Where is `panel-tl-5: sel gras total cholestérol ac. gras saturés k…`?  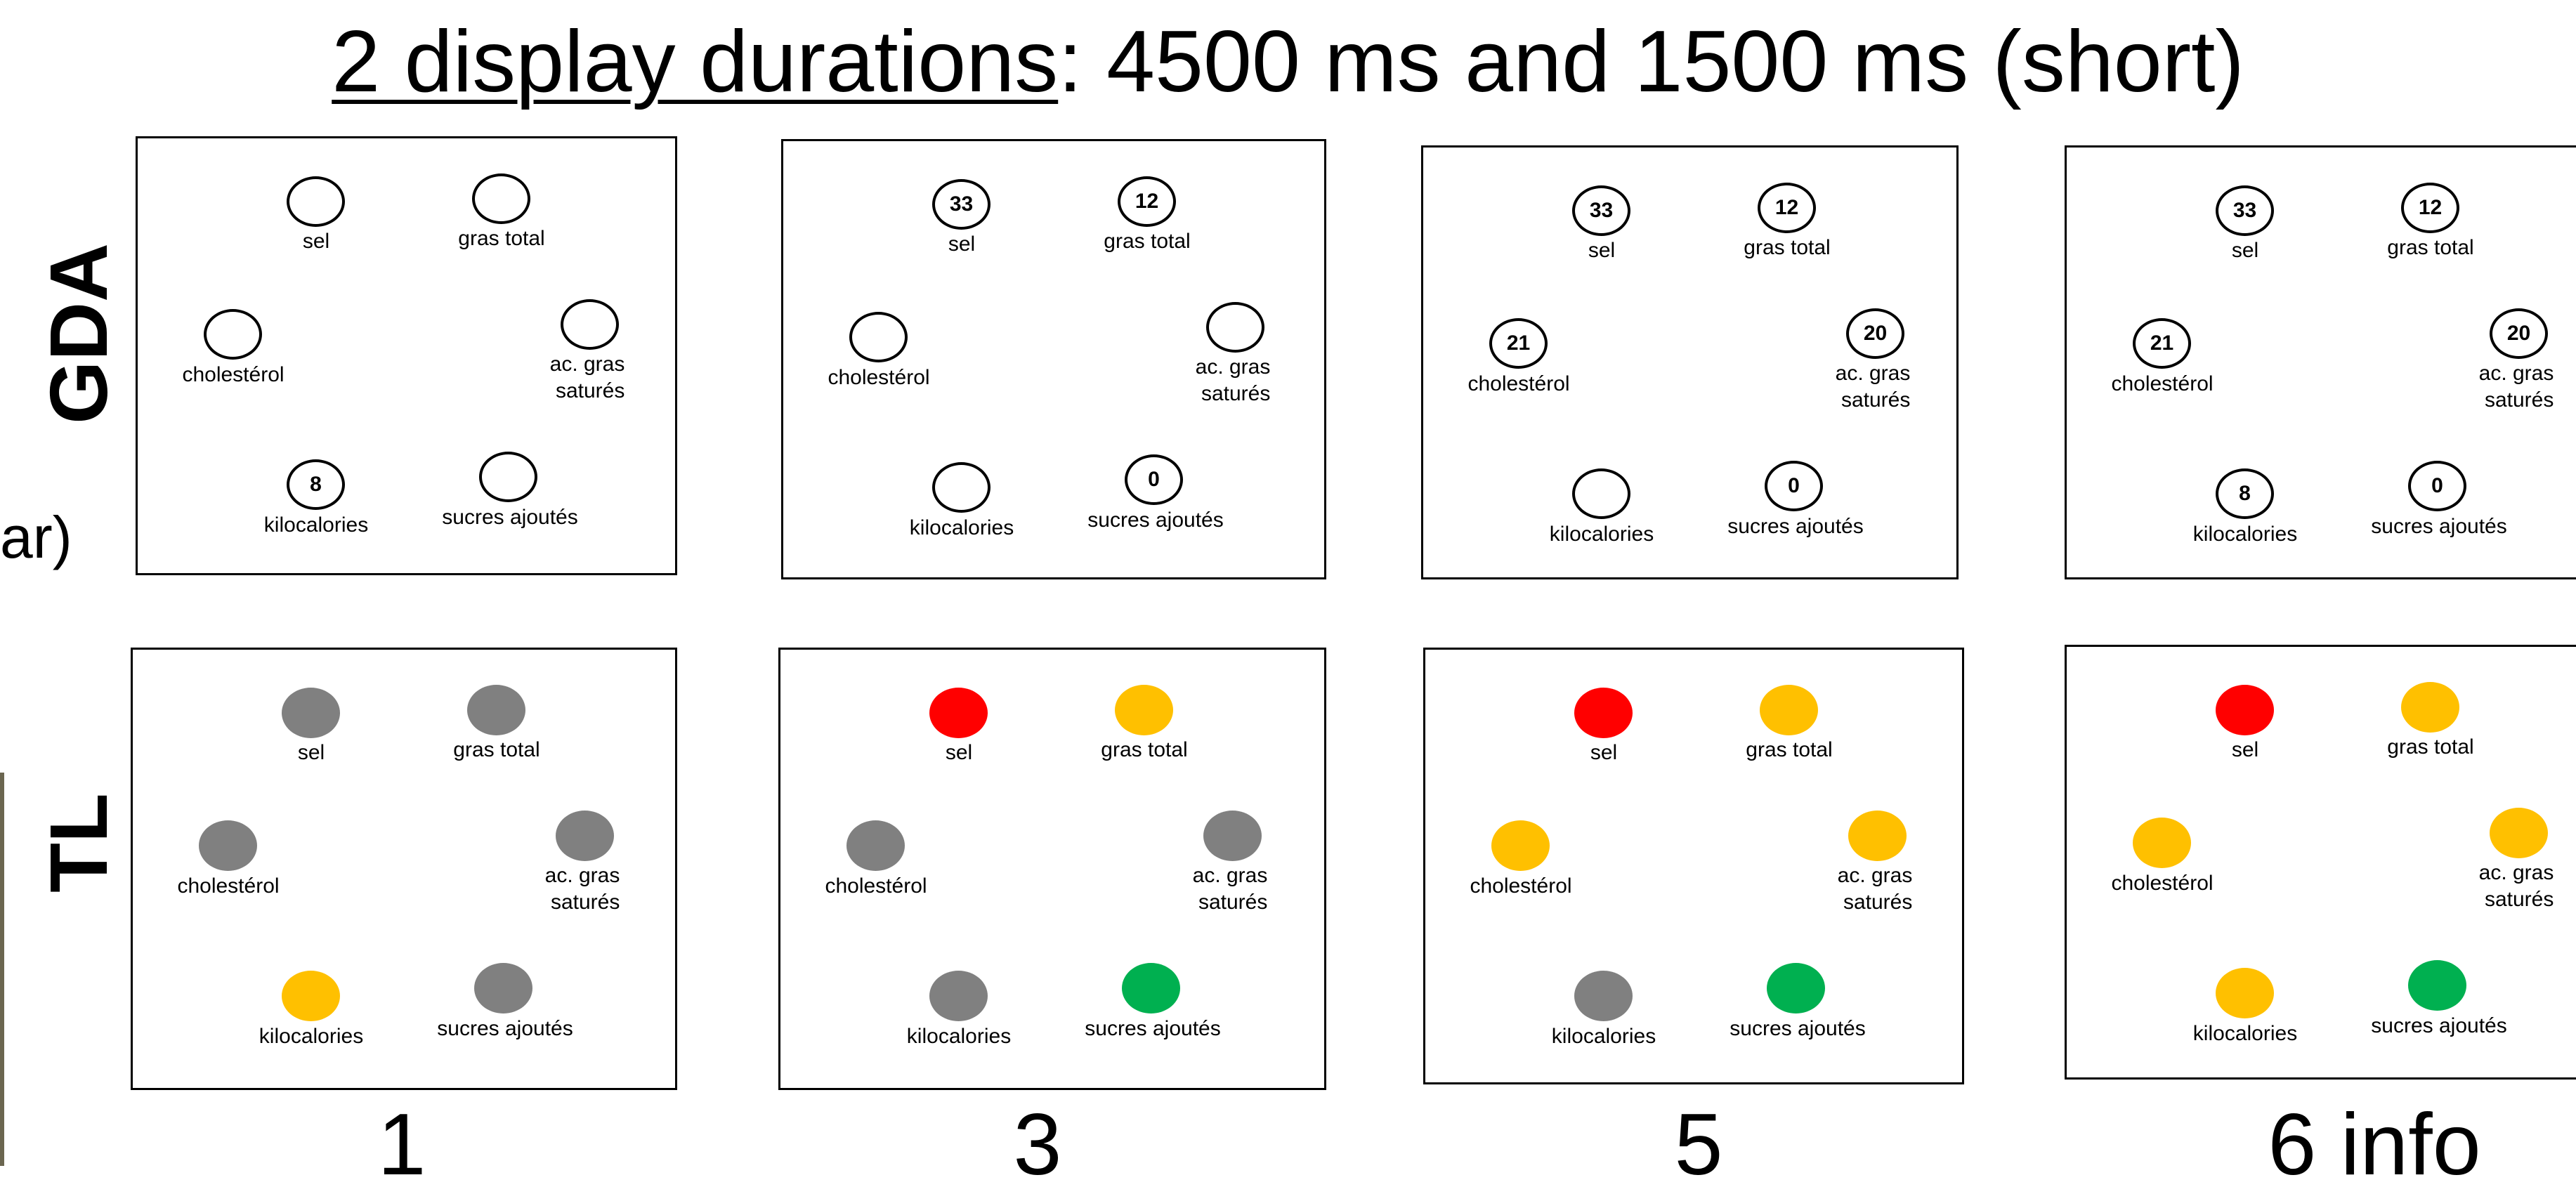
panel-tl-5: sel gras total cholestérol ac. gras saturés k… is located at coordinates (1693, 866).